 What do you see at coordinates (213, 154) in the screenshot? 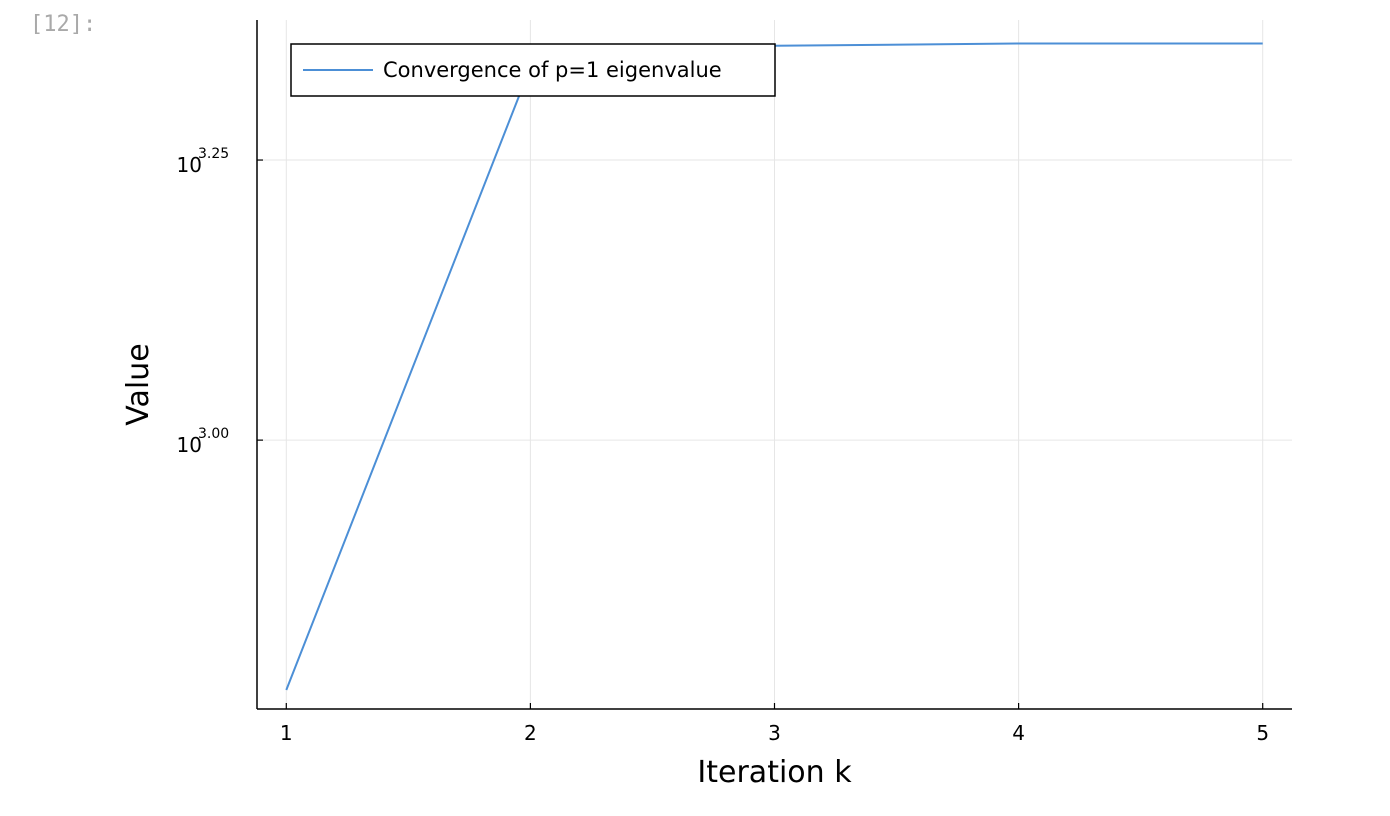
I see `y-tick-label-exponent: 3.25` at bounding box center [213, 154].